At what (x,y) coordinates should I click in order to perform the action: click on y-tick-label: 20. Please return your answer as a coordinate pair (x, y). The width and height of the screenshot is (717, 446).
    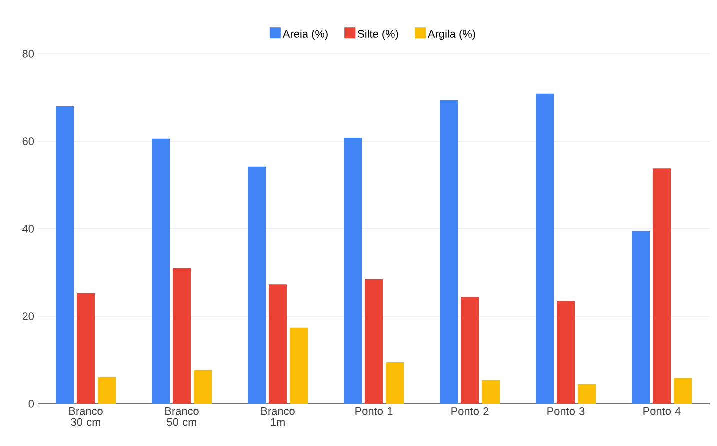
    Looking at the image, I should click on (28, 316).